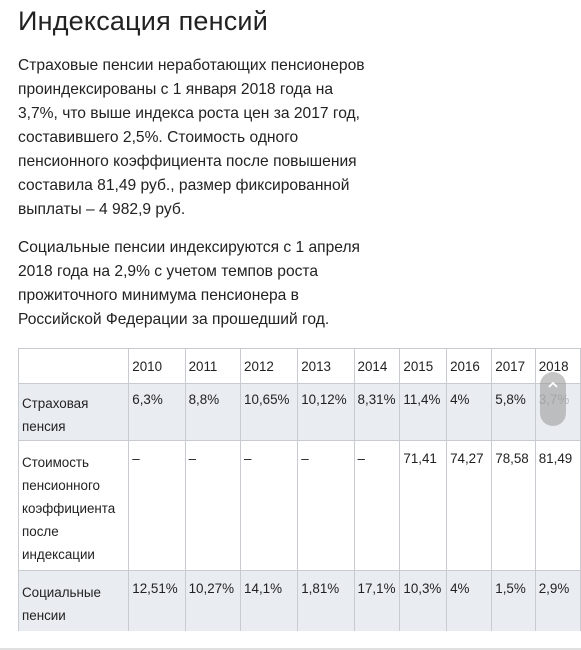  Describe the element at coordinates (213, 412) in the screenshot. I see `table-cell: 8,8%` at that location.